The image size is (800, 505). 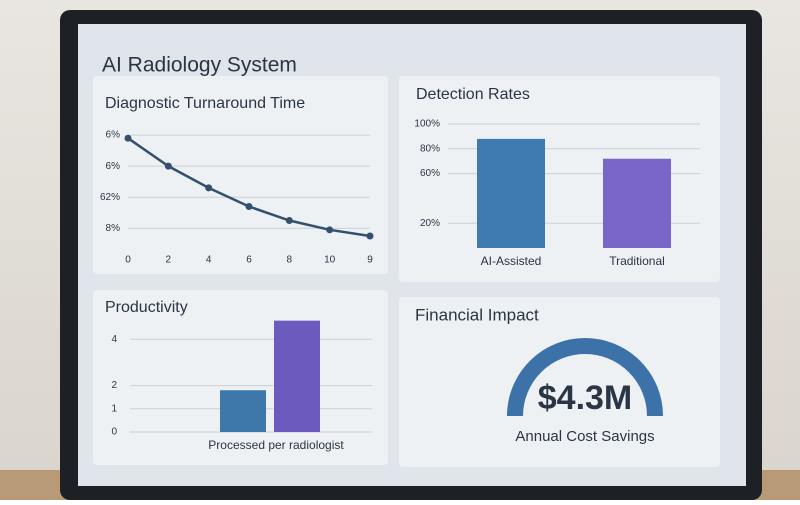 What do you see at coordinates (146, 307) in the screenshot?
I see `panel-title: Productivity` at bounding box center [146, 307].